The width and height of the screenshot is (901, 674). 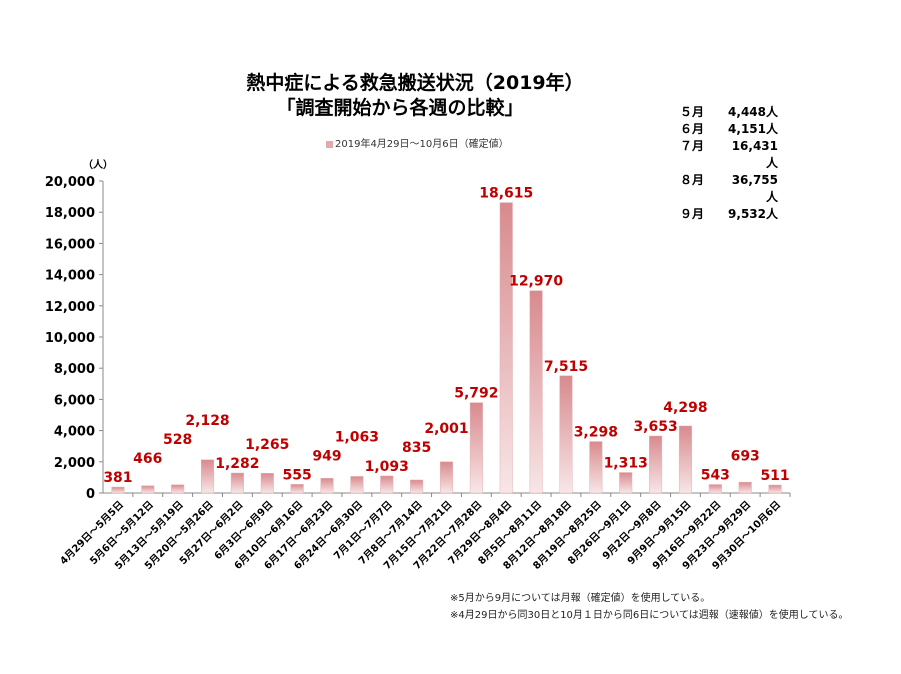 What do you see at coordinates (415, 83) in the screenshot?
I see `chart-title: 熱中症による救急搬送状況（2019年）` at bounding box center [415, 83].